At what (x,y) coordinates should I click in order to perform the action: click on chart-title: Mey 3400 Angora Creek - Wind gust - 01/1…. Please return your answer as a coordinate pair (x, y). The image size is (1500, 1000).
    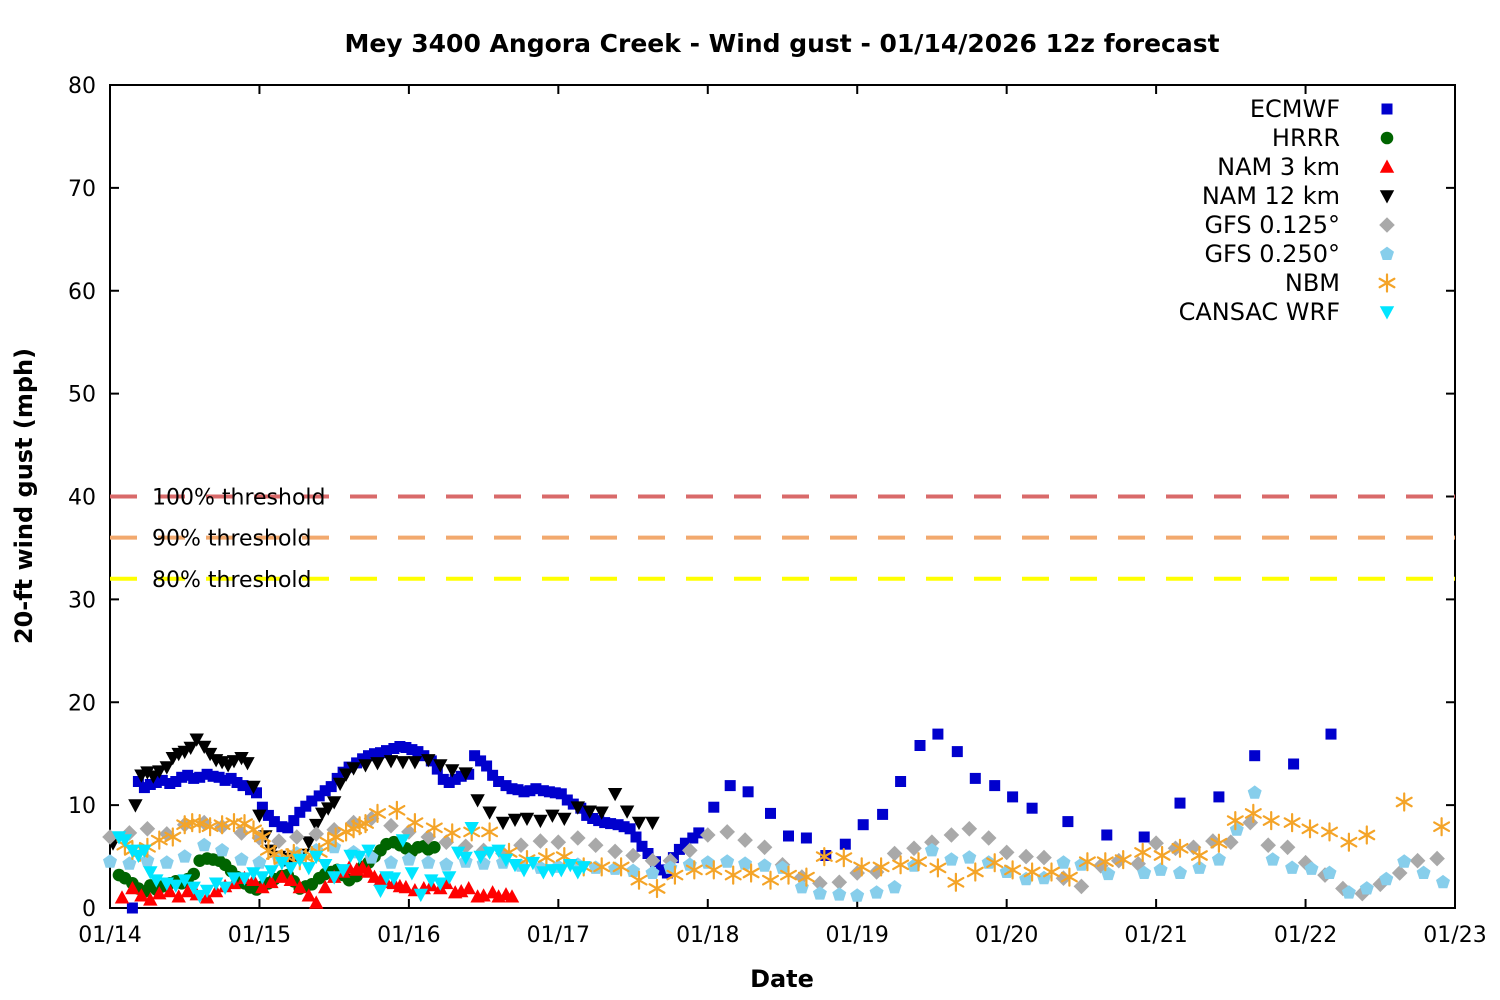
    Looking at the image, I should click on (781, 43).